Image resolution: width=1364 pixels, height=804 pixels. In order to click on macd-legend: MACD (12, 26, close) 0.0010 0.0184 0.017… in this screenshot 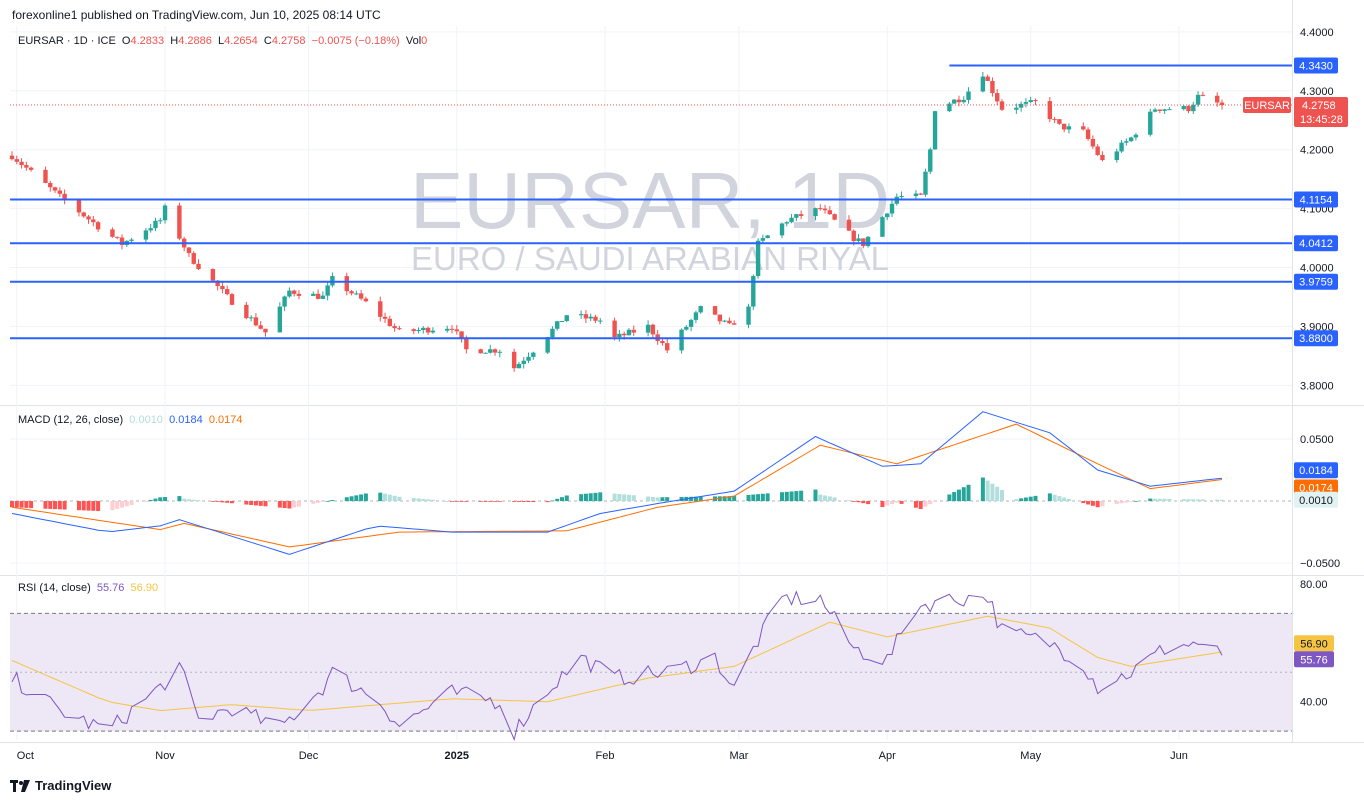, I will do `click(130, 420)`.